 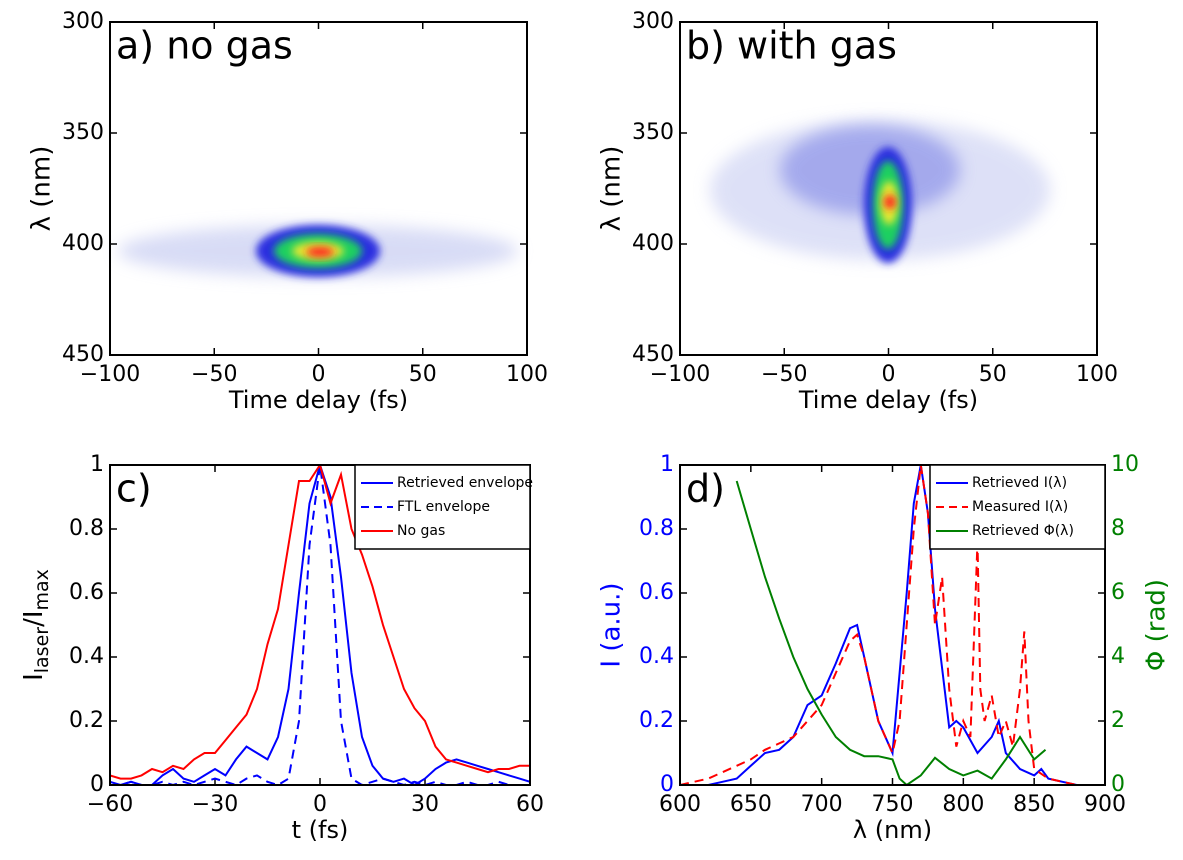 I want to click on x-tick-label: −30, so click(x=215, y=804).